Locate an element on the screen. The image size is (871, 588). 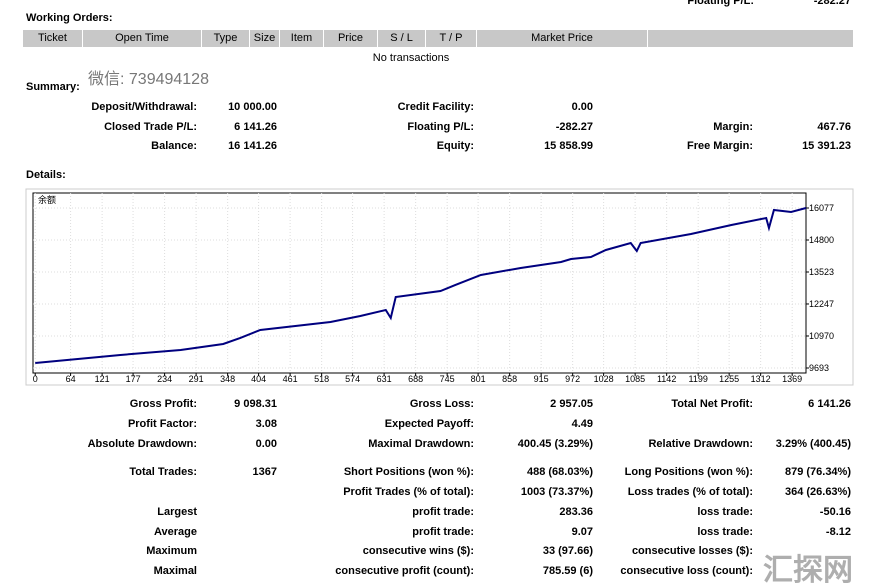
stat-label: Margin: is located at coordinates (733, 127).